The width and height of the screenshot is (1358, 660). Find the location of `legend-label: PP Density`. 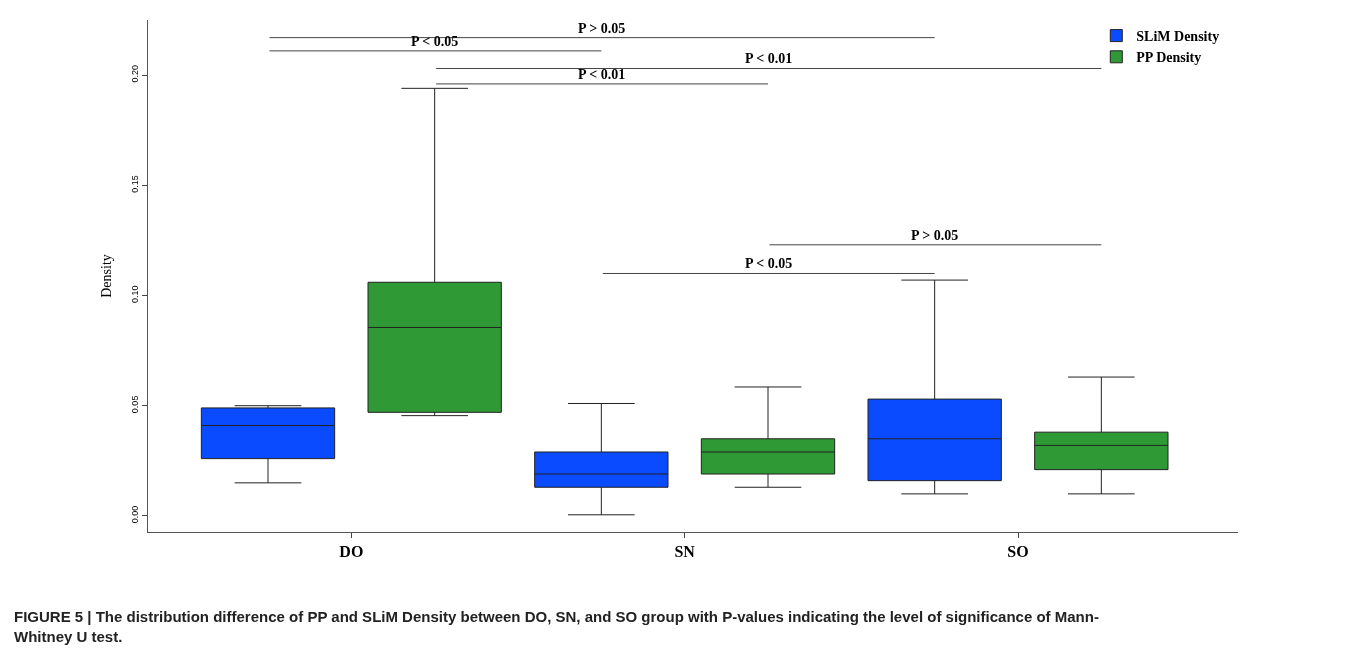

legend-label: PP Density is located at coordinates (1169, 58).